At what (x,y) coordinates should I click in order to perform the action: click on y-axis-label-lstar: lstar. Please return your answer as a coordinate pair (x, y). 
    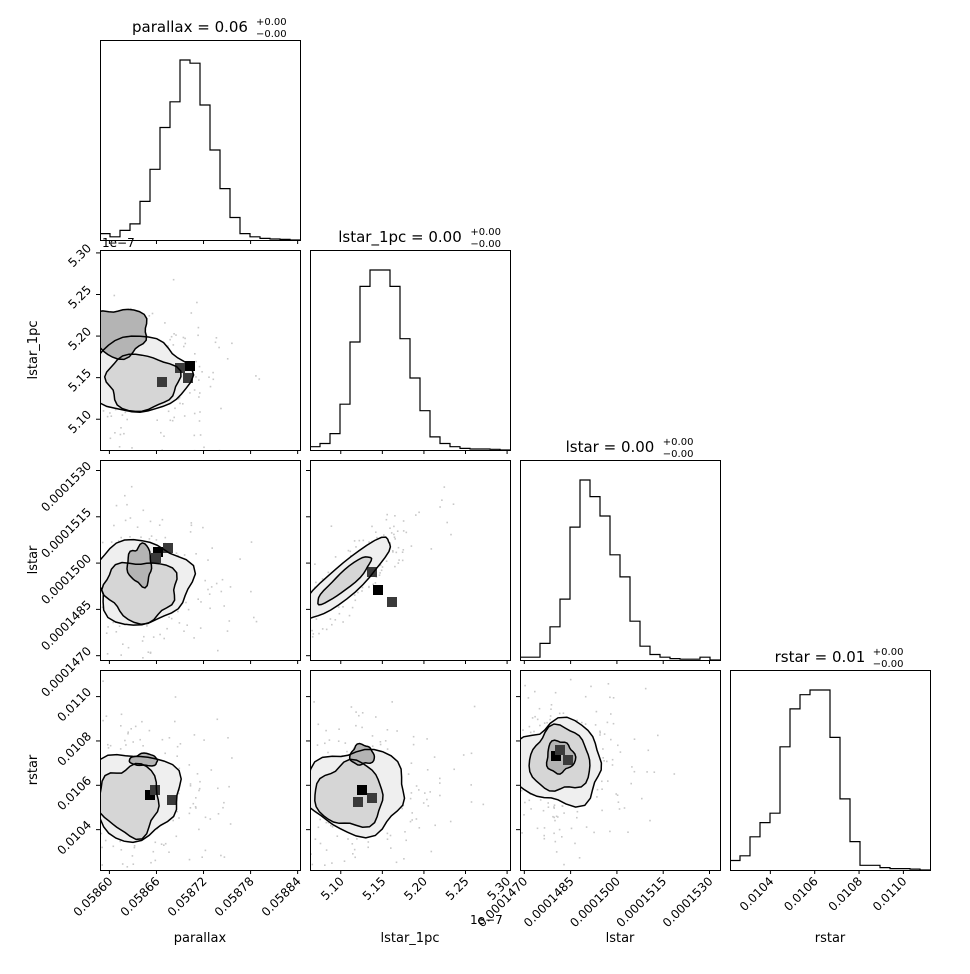
    Looking at the image, I should click on (33, 559).